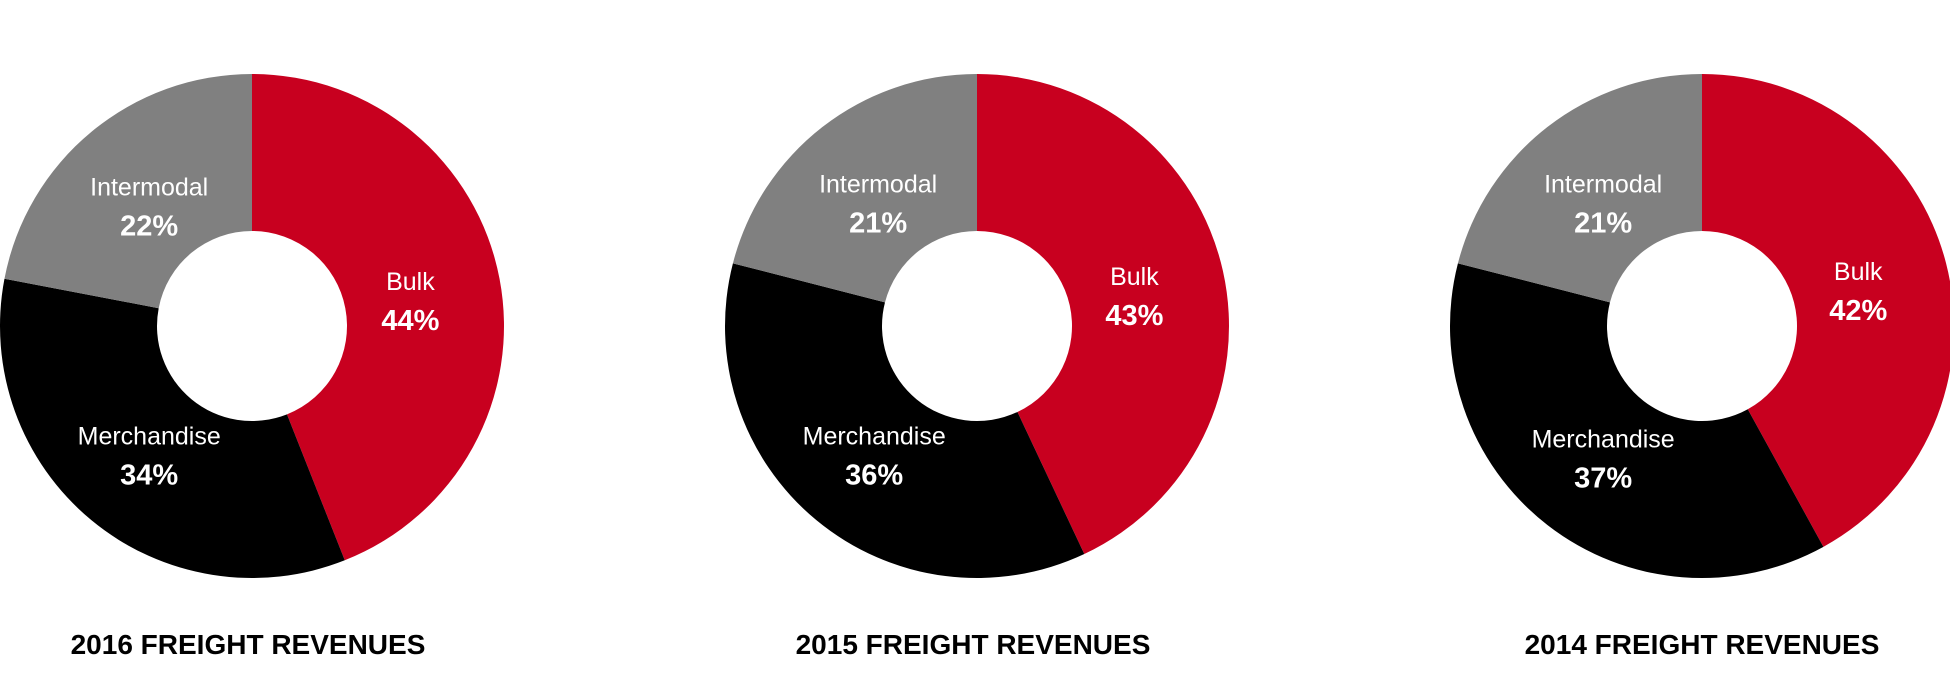 This screenshot has height=675, width=1950. I want to click on slice-value-bulk: 42%, so click(1858, 311).